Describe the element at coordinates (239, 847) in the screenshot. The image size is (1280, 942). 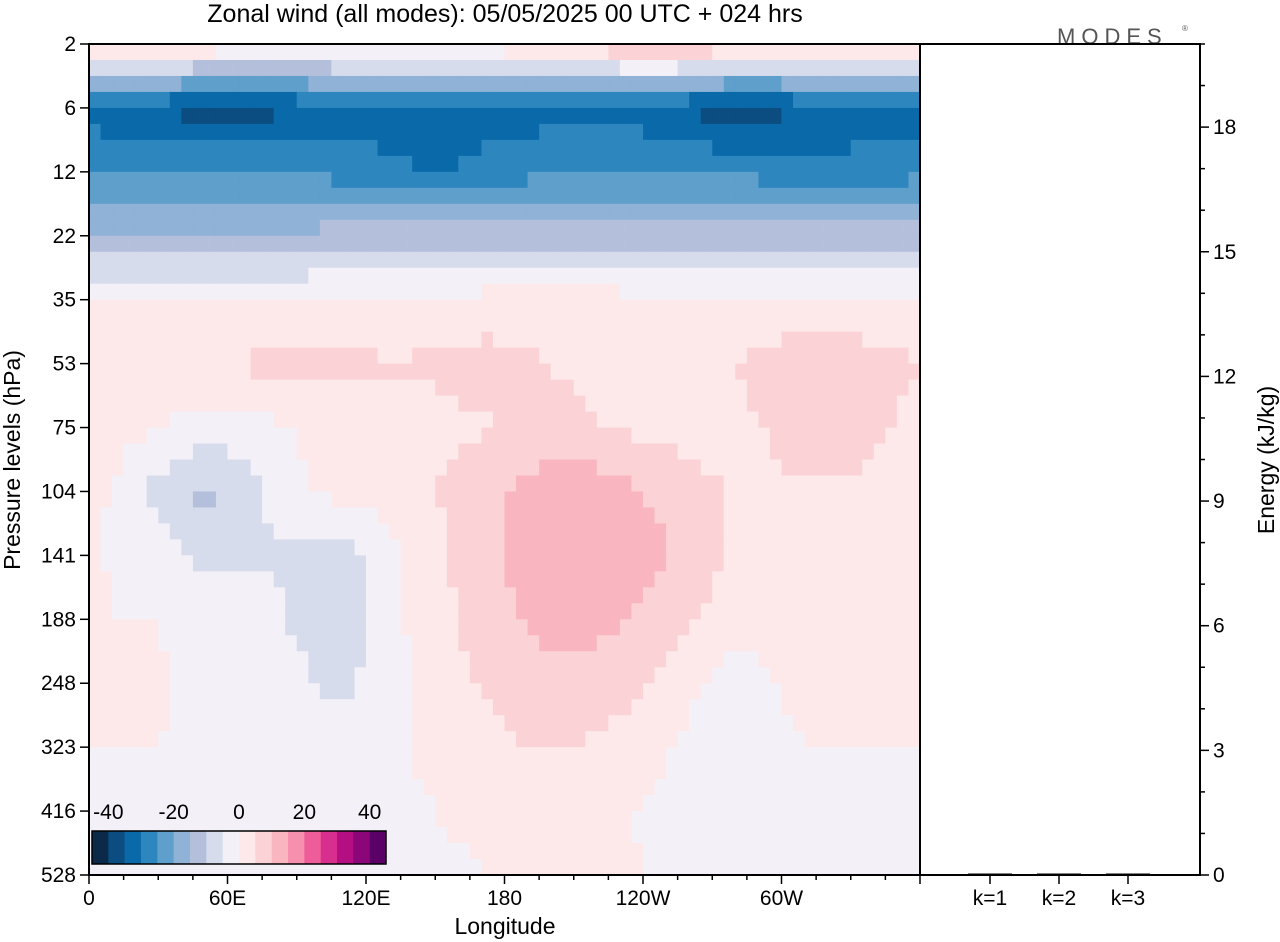
I see `colorbar-frame` at that location.